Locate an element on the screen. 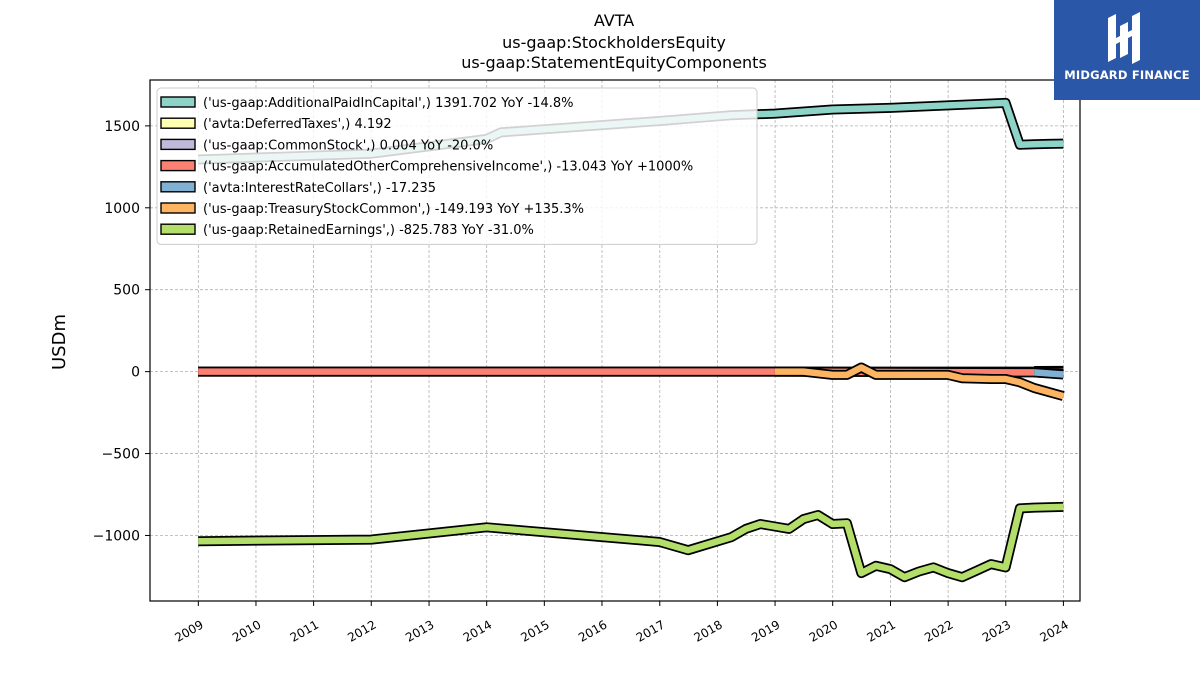  y-tick-label: −1000 is located at coordinates (116, 536).